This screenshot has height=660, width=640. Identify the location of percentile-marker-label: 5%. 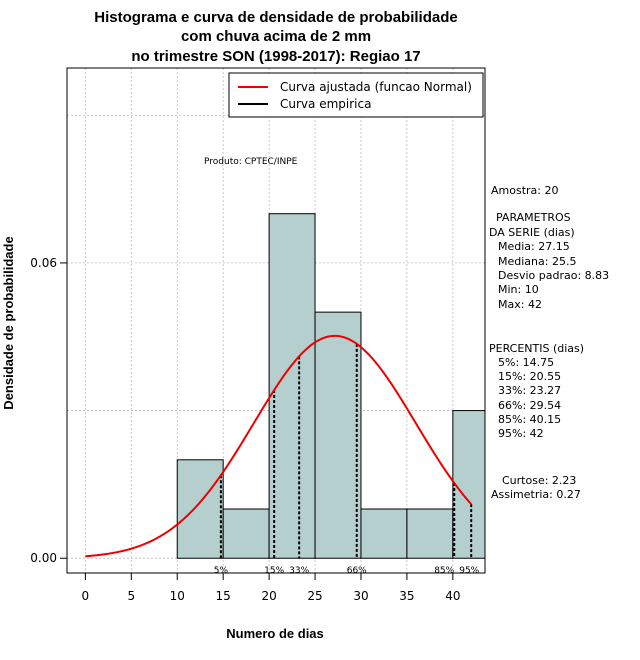
(221, 571).